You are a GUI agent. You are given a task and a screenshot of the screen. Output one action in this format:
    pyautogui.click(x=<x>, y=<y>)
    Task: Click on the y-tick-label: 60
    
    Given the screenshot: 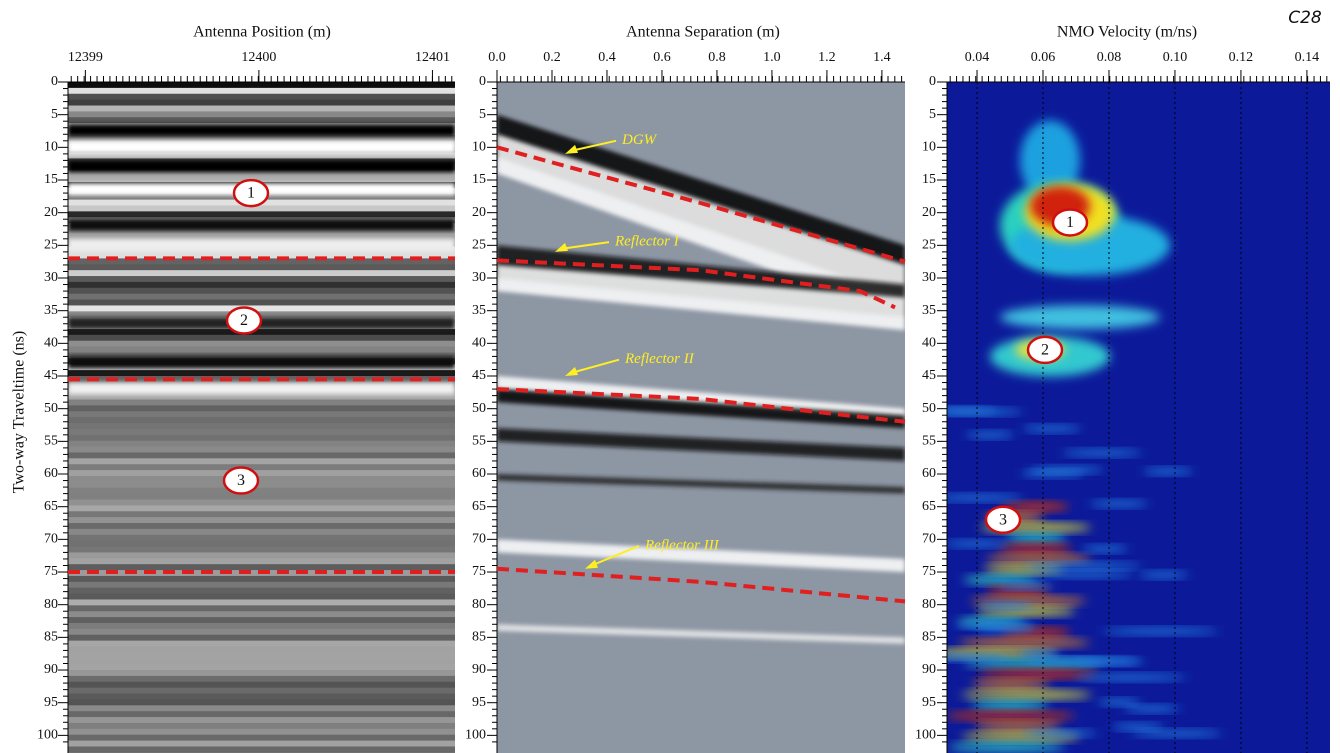 What is the action you would take?
    pyautogui.click(x=51, y=473)
    